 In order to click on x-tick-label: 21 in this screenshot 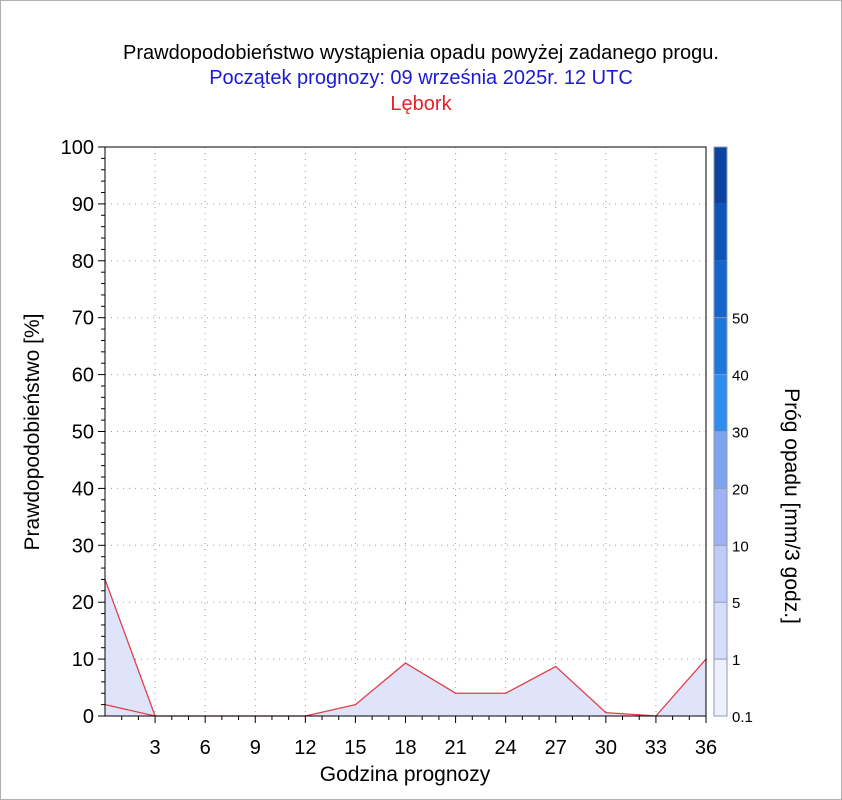, I will do `click(455, 748)`.